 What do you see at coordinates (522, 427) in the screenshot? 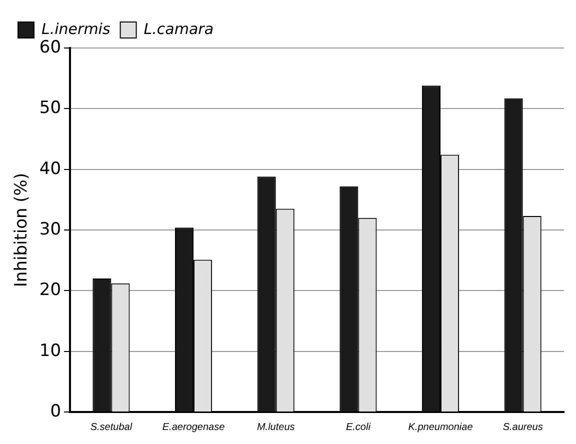
I see `x-tick-label: S.aureus` at bounding box center [522, 427].